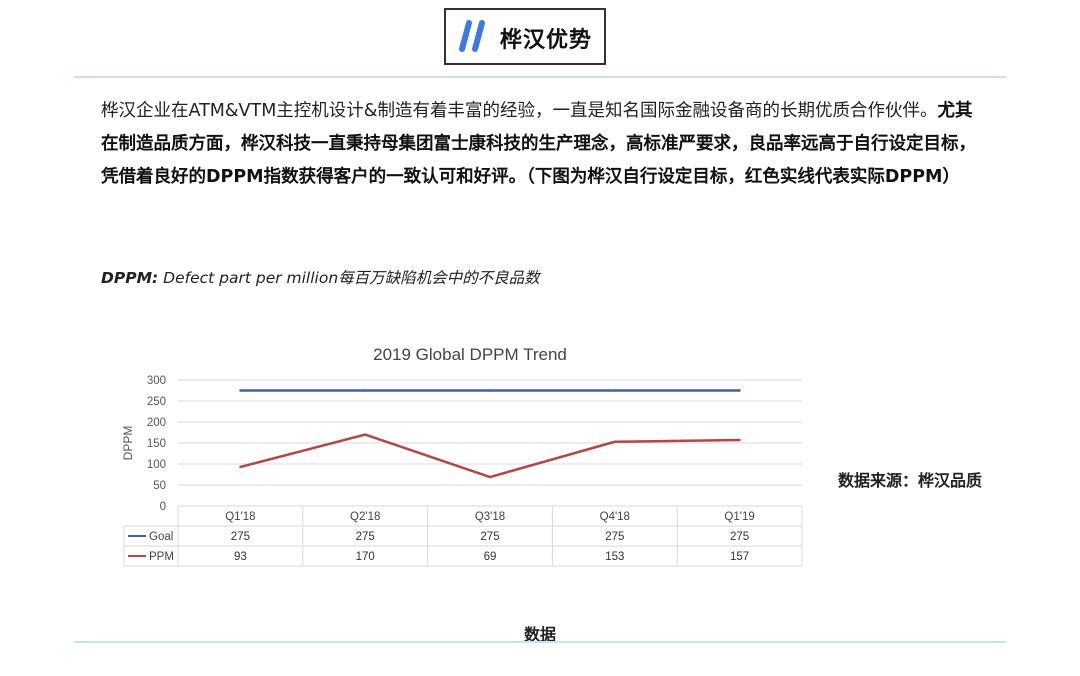 The image size is (1080, 676). Describe the element at coordinates (739, 517) in the screenshot. I see `x-tick-label: Q1'19` at that location.